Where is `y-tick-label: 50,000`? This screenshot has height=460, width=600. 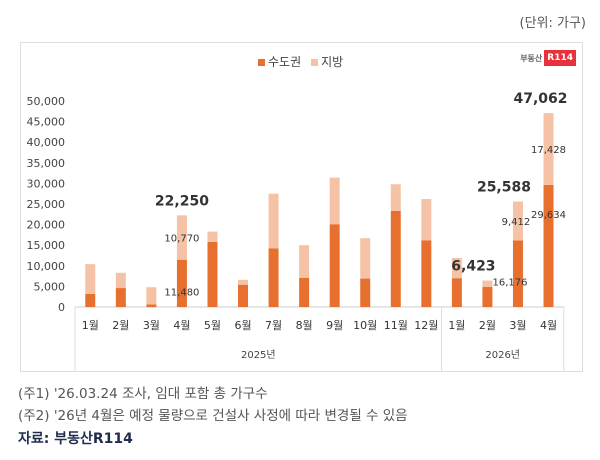 y-tick-label: 50,000 is located at coordinates (46, 101).